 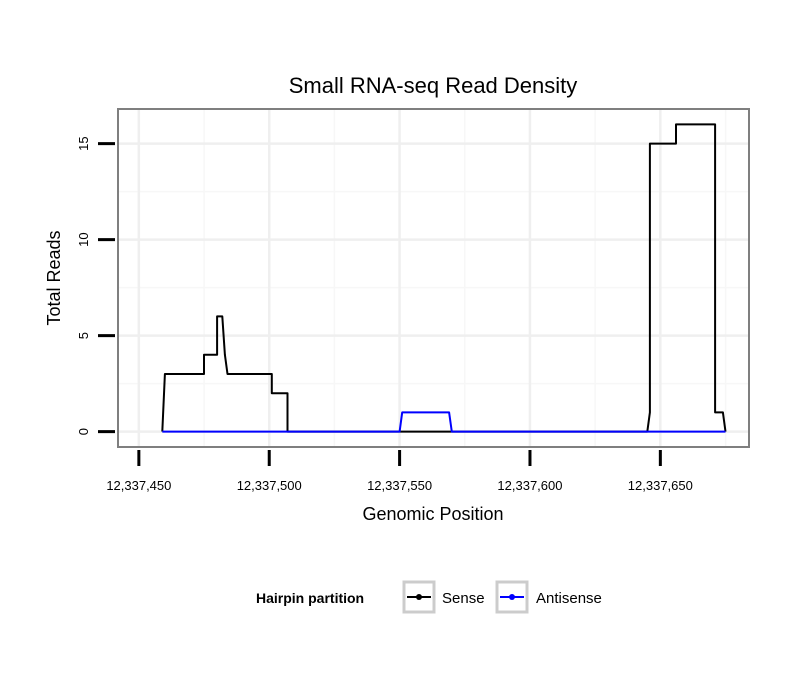 I want to click on x-tick-label: 12,337,550, so click(x=399, y=485).